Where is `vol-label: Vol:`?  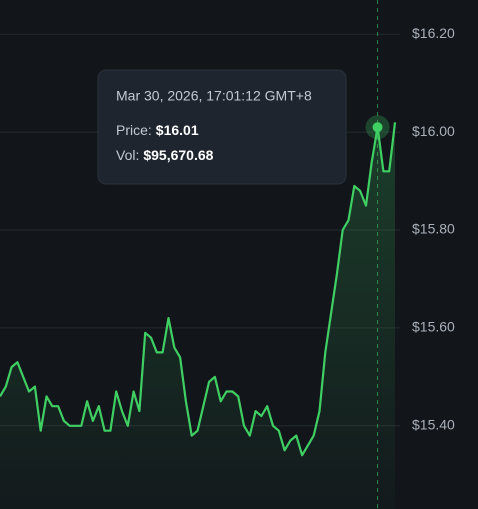 vol-label: Vol: is located at coordinates (127, 155).